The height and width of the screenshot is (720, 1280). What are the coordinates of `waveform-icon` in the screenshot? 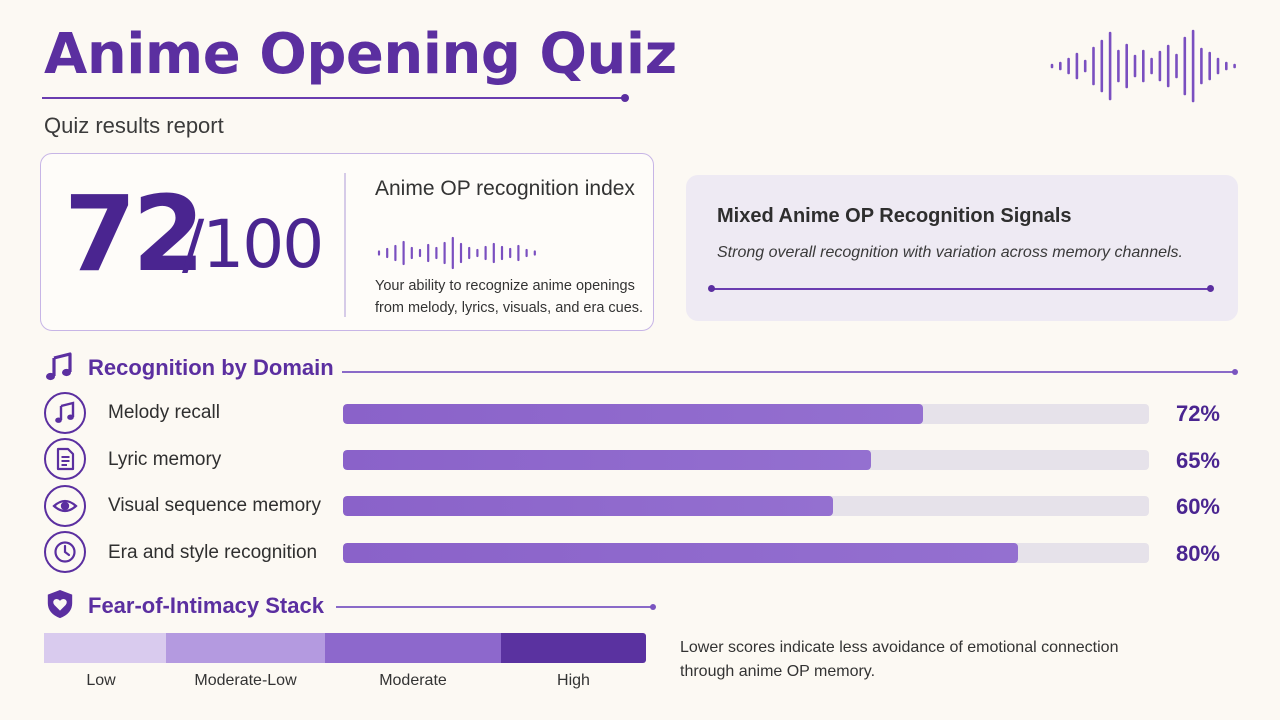 It's located at (456, 253).